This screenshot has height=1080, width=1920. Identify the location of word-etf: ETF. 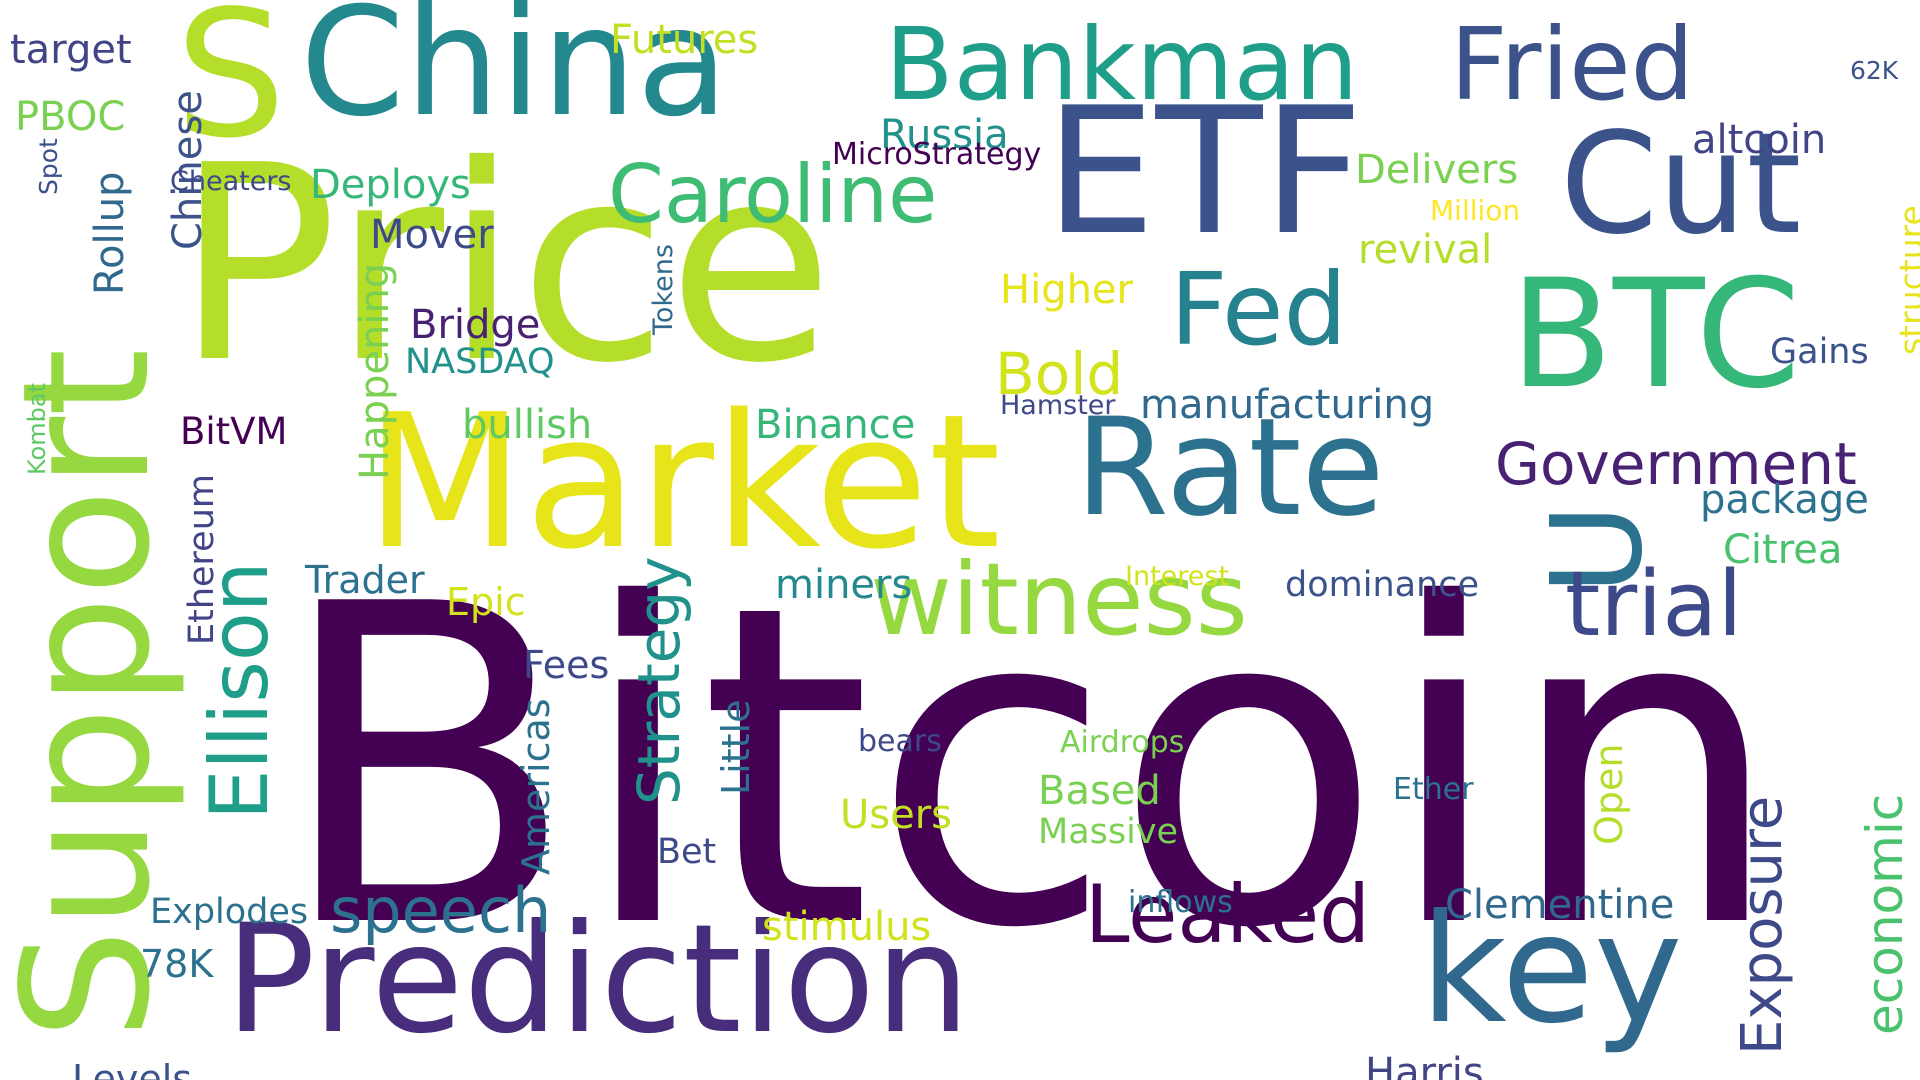
(1204, 172).